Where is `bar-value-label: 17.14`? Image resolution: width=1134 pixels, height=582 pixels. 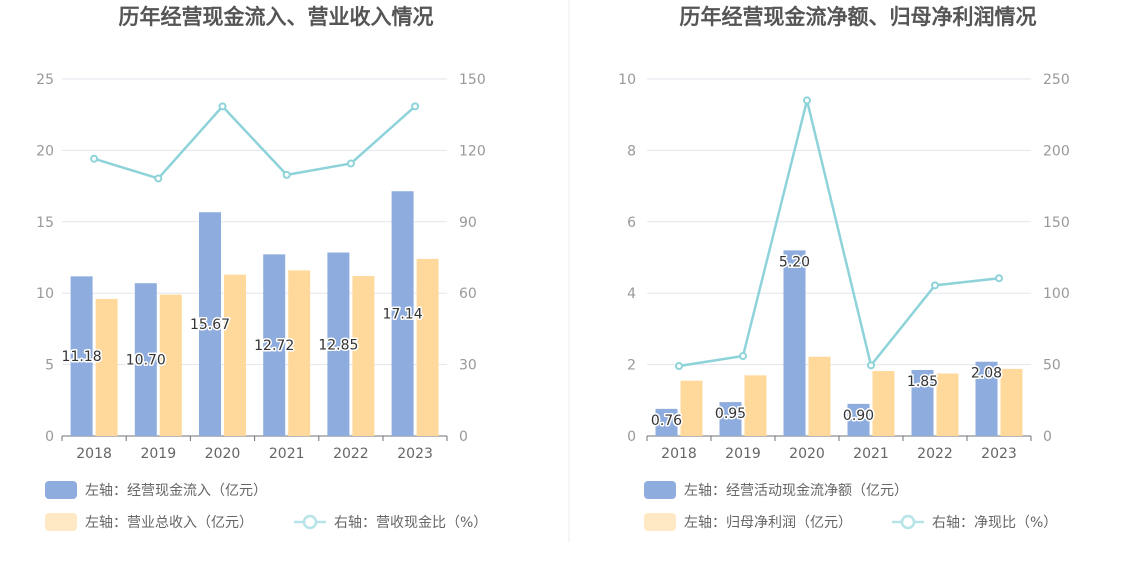 bar-value-label: 17.14 is located at coordinates (403, 315).